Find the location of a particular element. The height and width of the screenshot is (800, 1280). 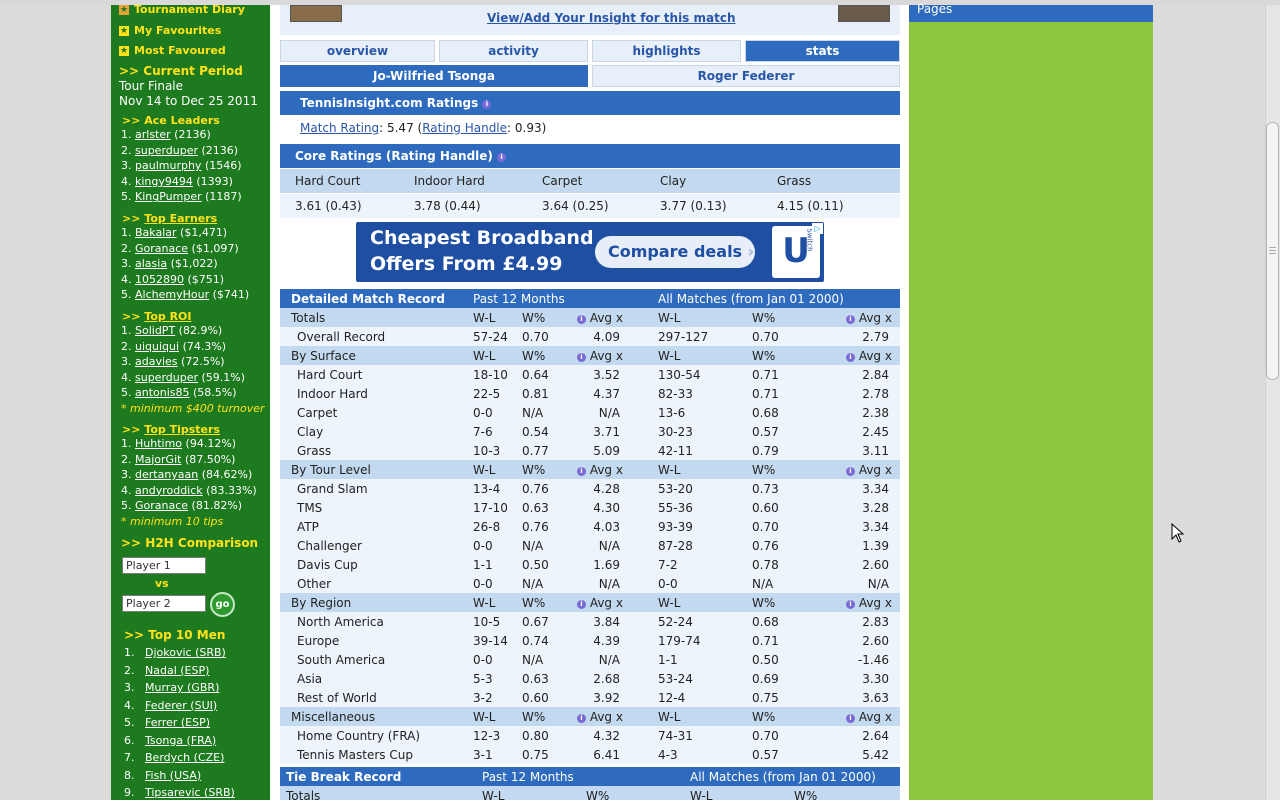

cell-avg-all: 3.34 is located at coordinates (875, 527).